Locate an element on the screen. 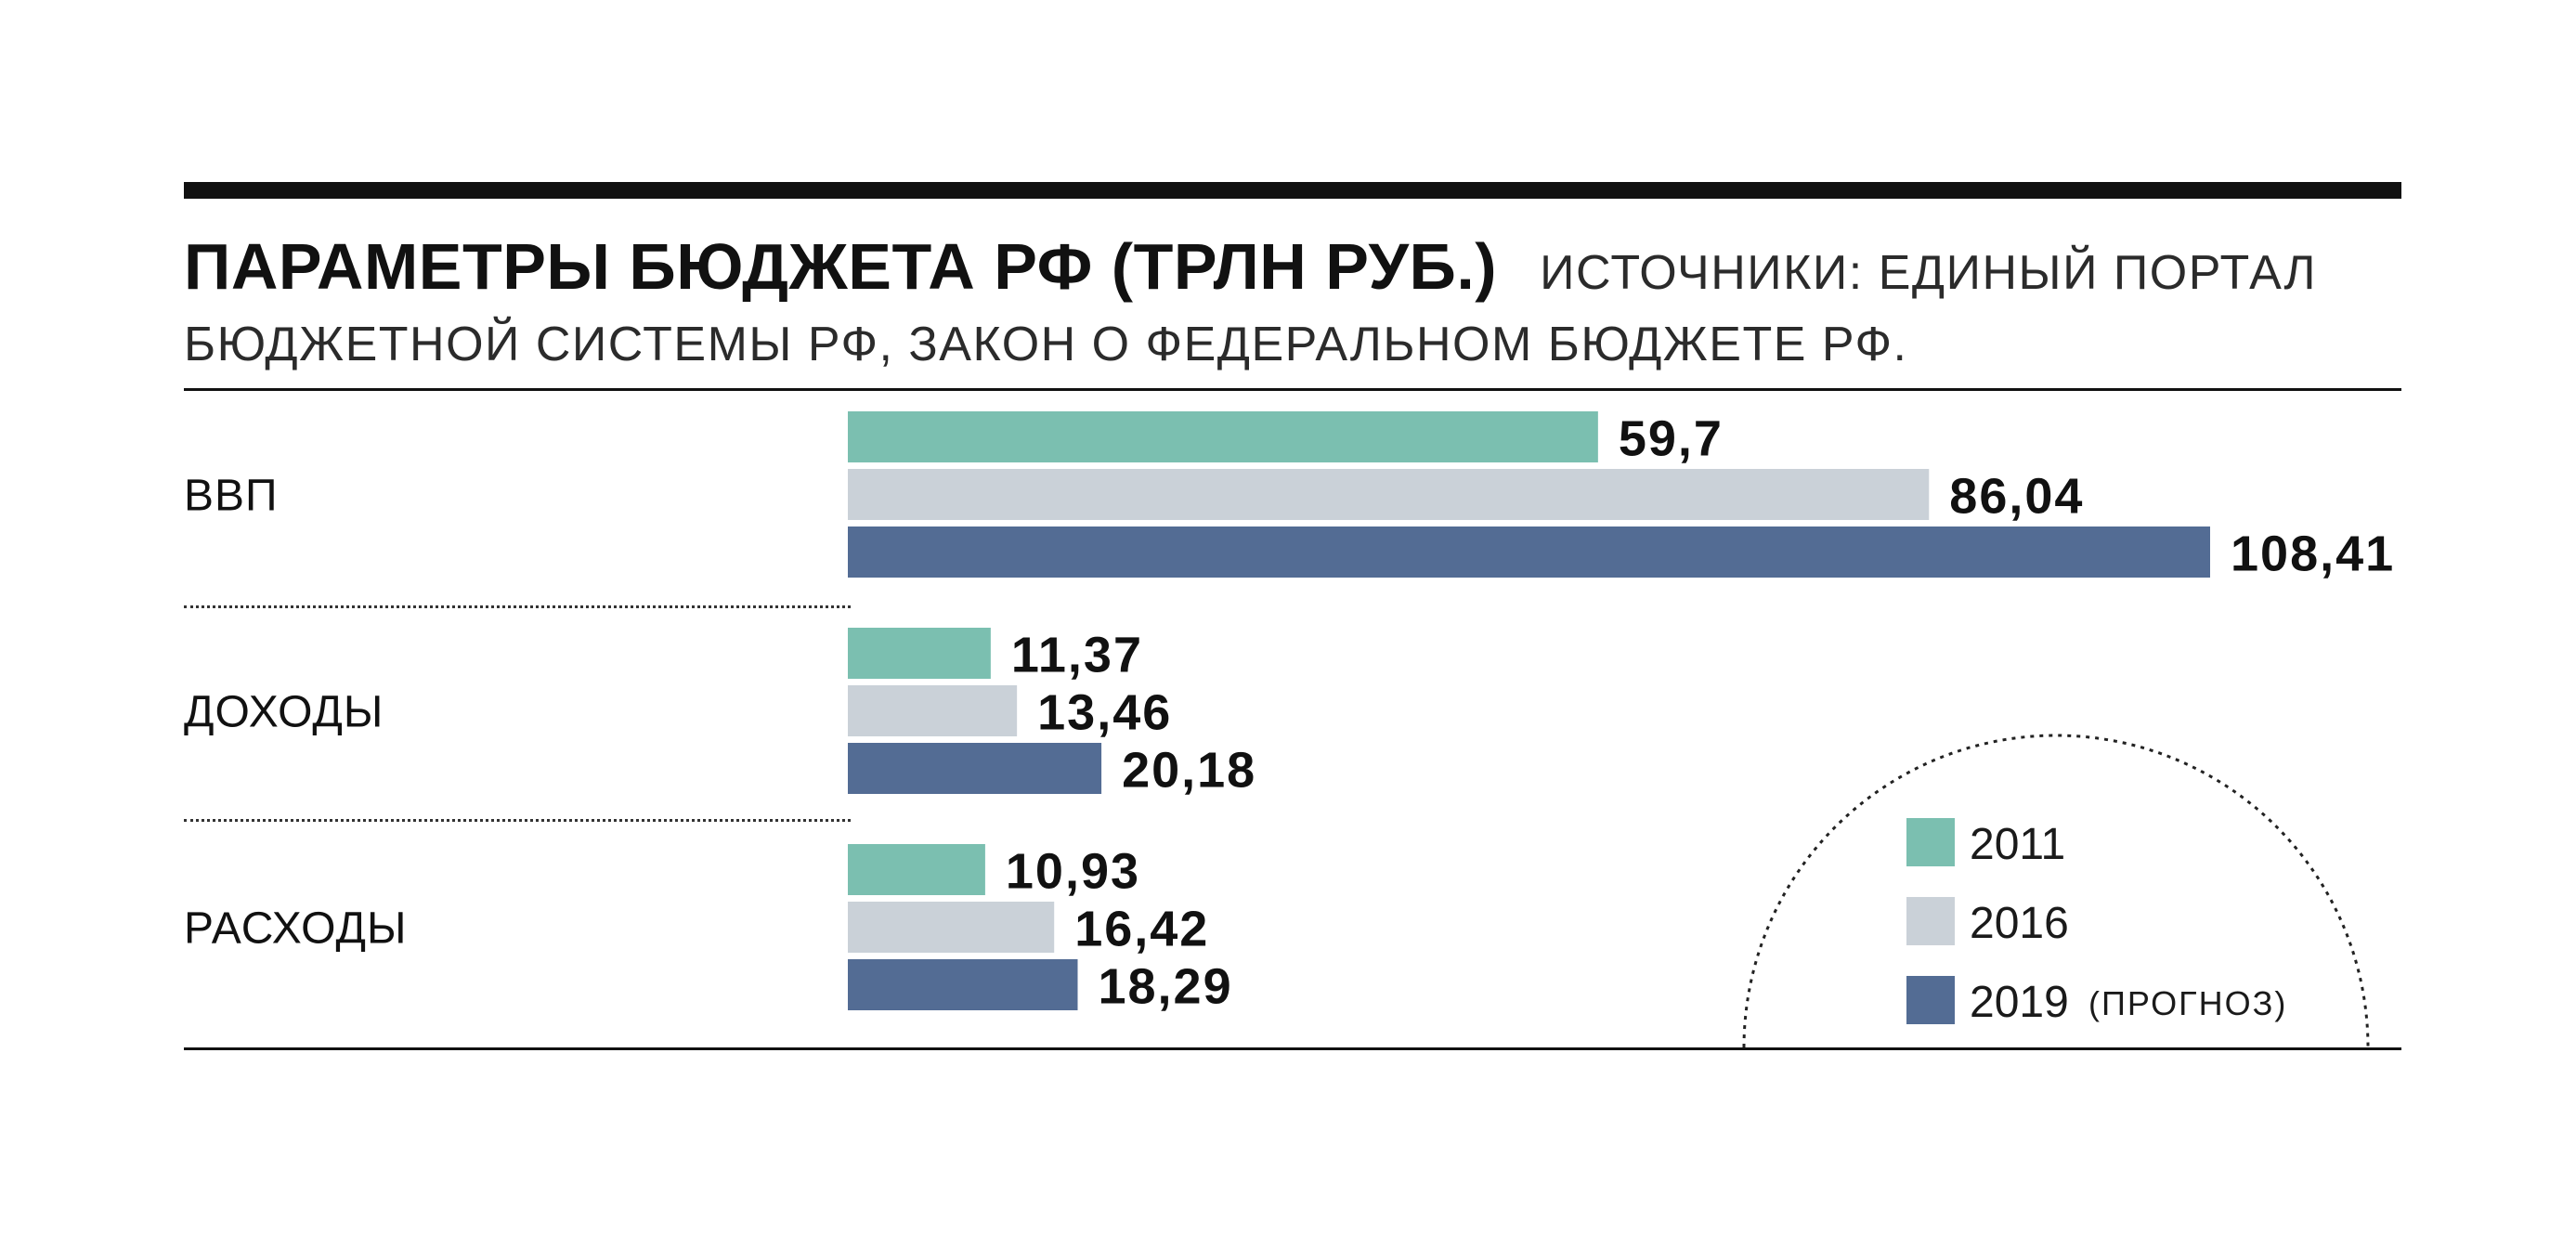 This screenshot has height=1235, width=2576. legend-swatch-2019 is located at coordinates (1930, 1000).